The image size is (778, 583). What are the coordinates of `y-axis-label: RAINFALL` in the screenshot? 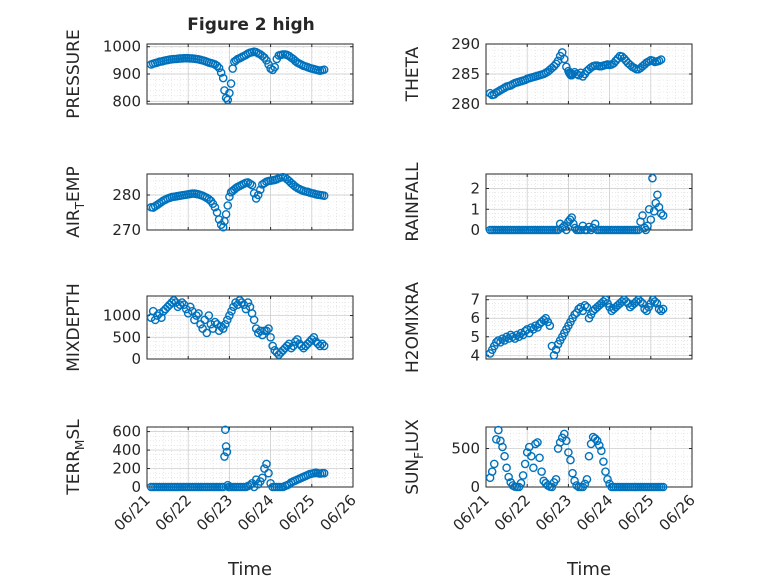 It's located at (413, 202).